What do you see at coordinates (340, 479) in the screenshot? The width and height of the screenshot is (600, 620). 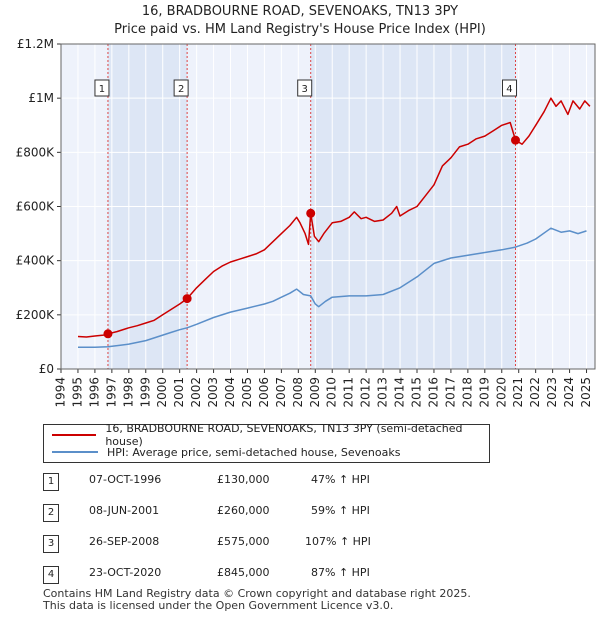 I see `transaction-hpi: 47% ↑ HPI` at bounding box center [340, 479].